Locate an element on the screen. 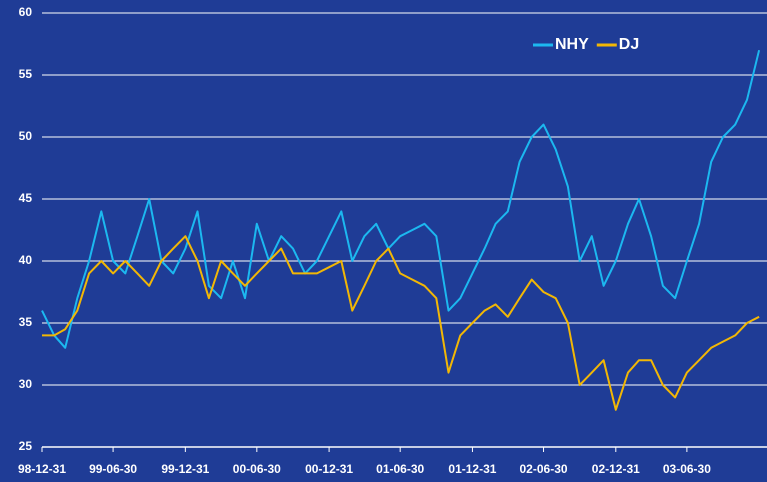 The width and height of the screenshot is (767, 482). x-tick-label: 03-06-30 is located at coordinates (687, 469).